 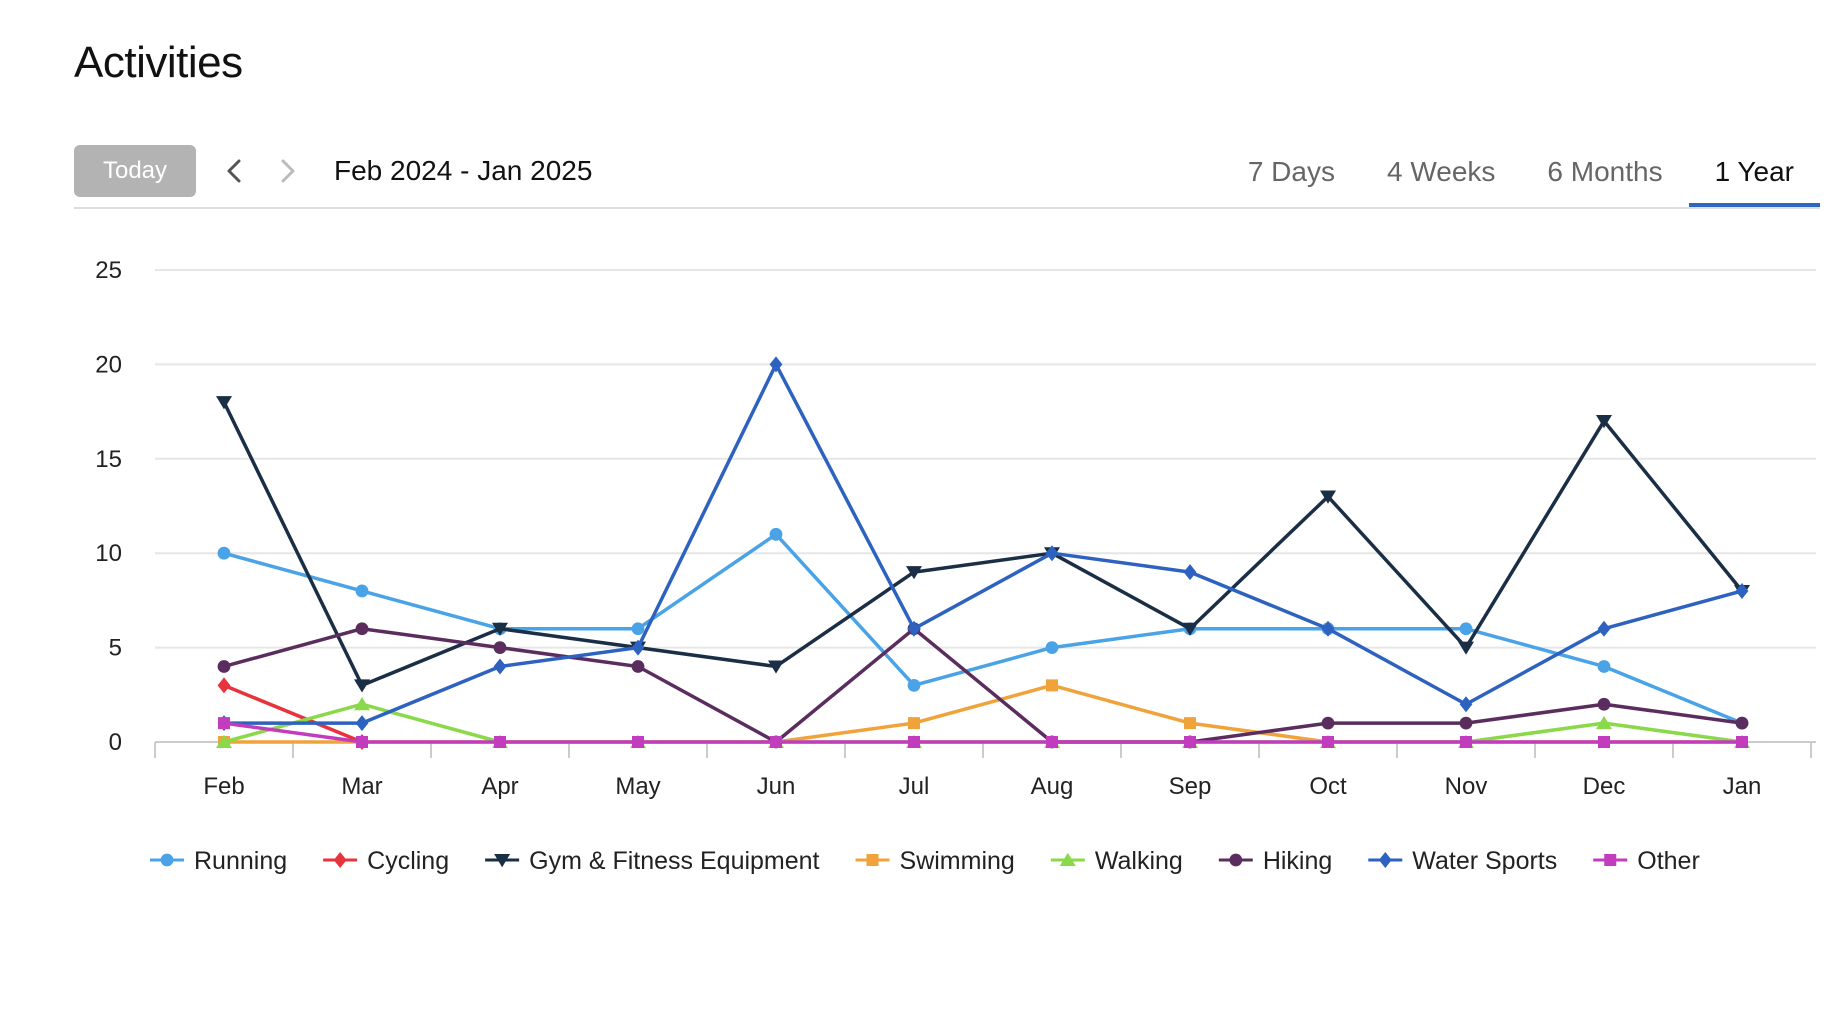 What do you see at coordinates (1328, 786) in the screenshot?
I see `x-tick-label-oct: Oct` at bounding box center [1328, 786].